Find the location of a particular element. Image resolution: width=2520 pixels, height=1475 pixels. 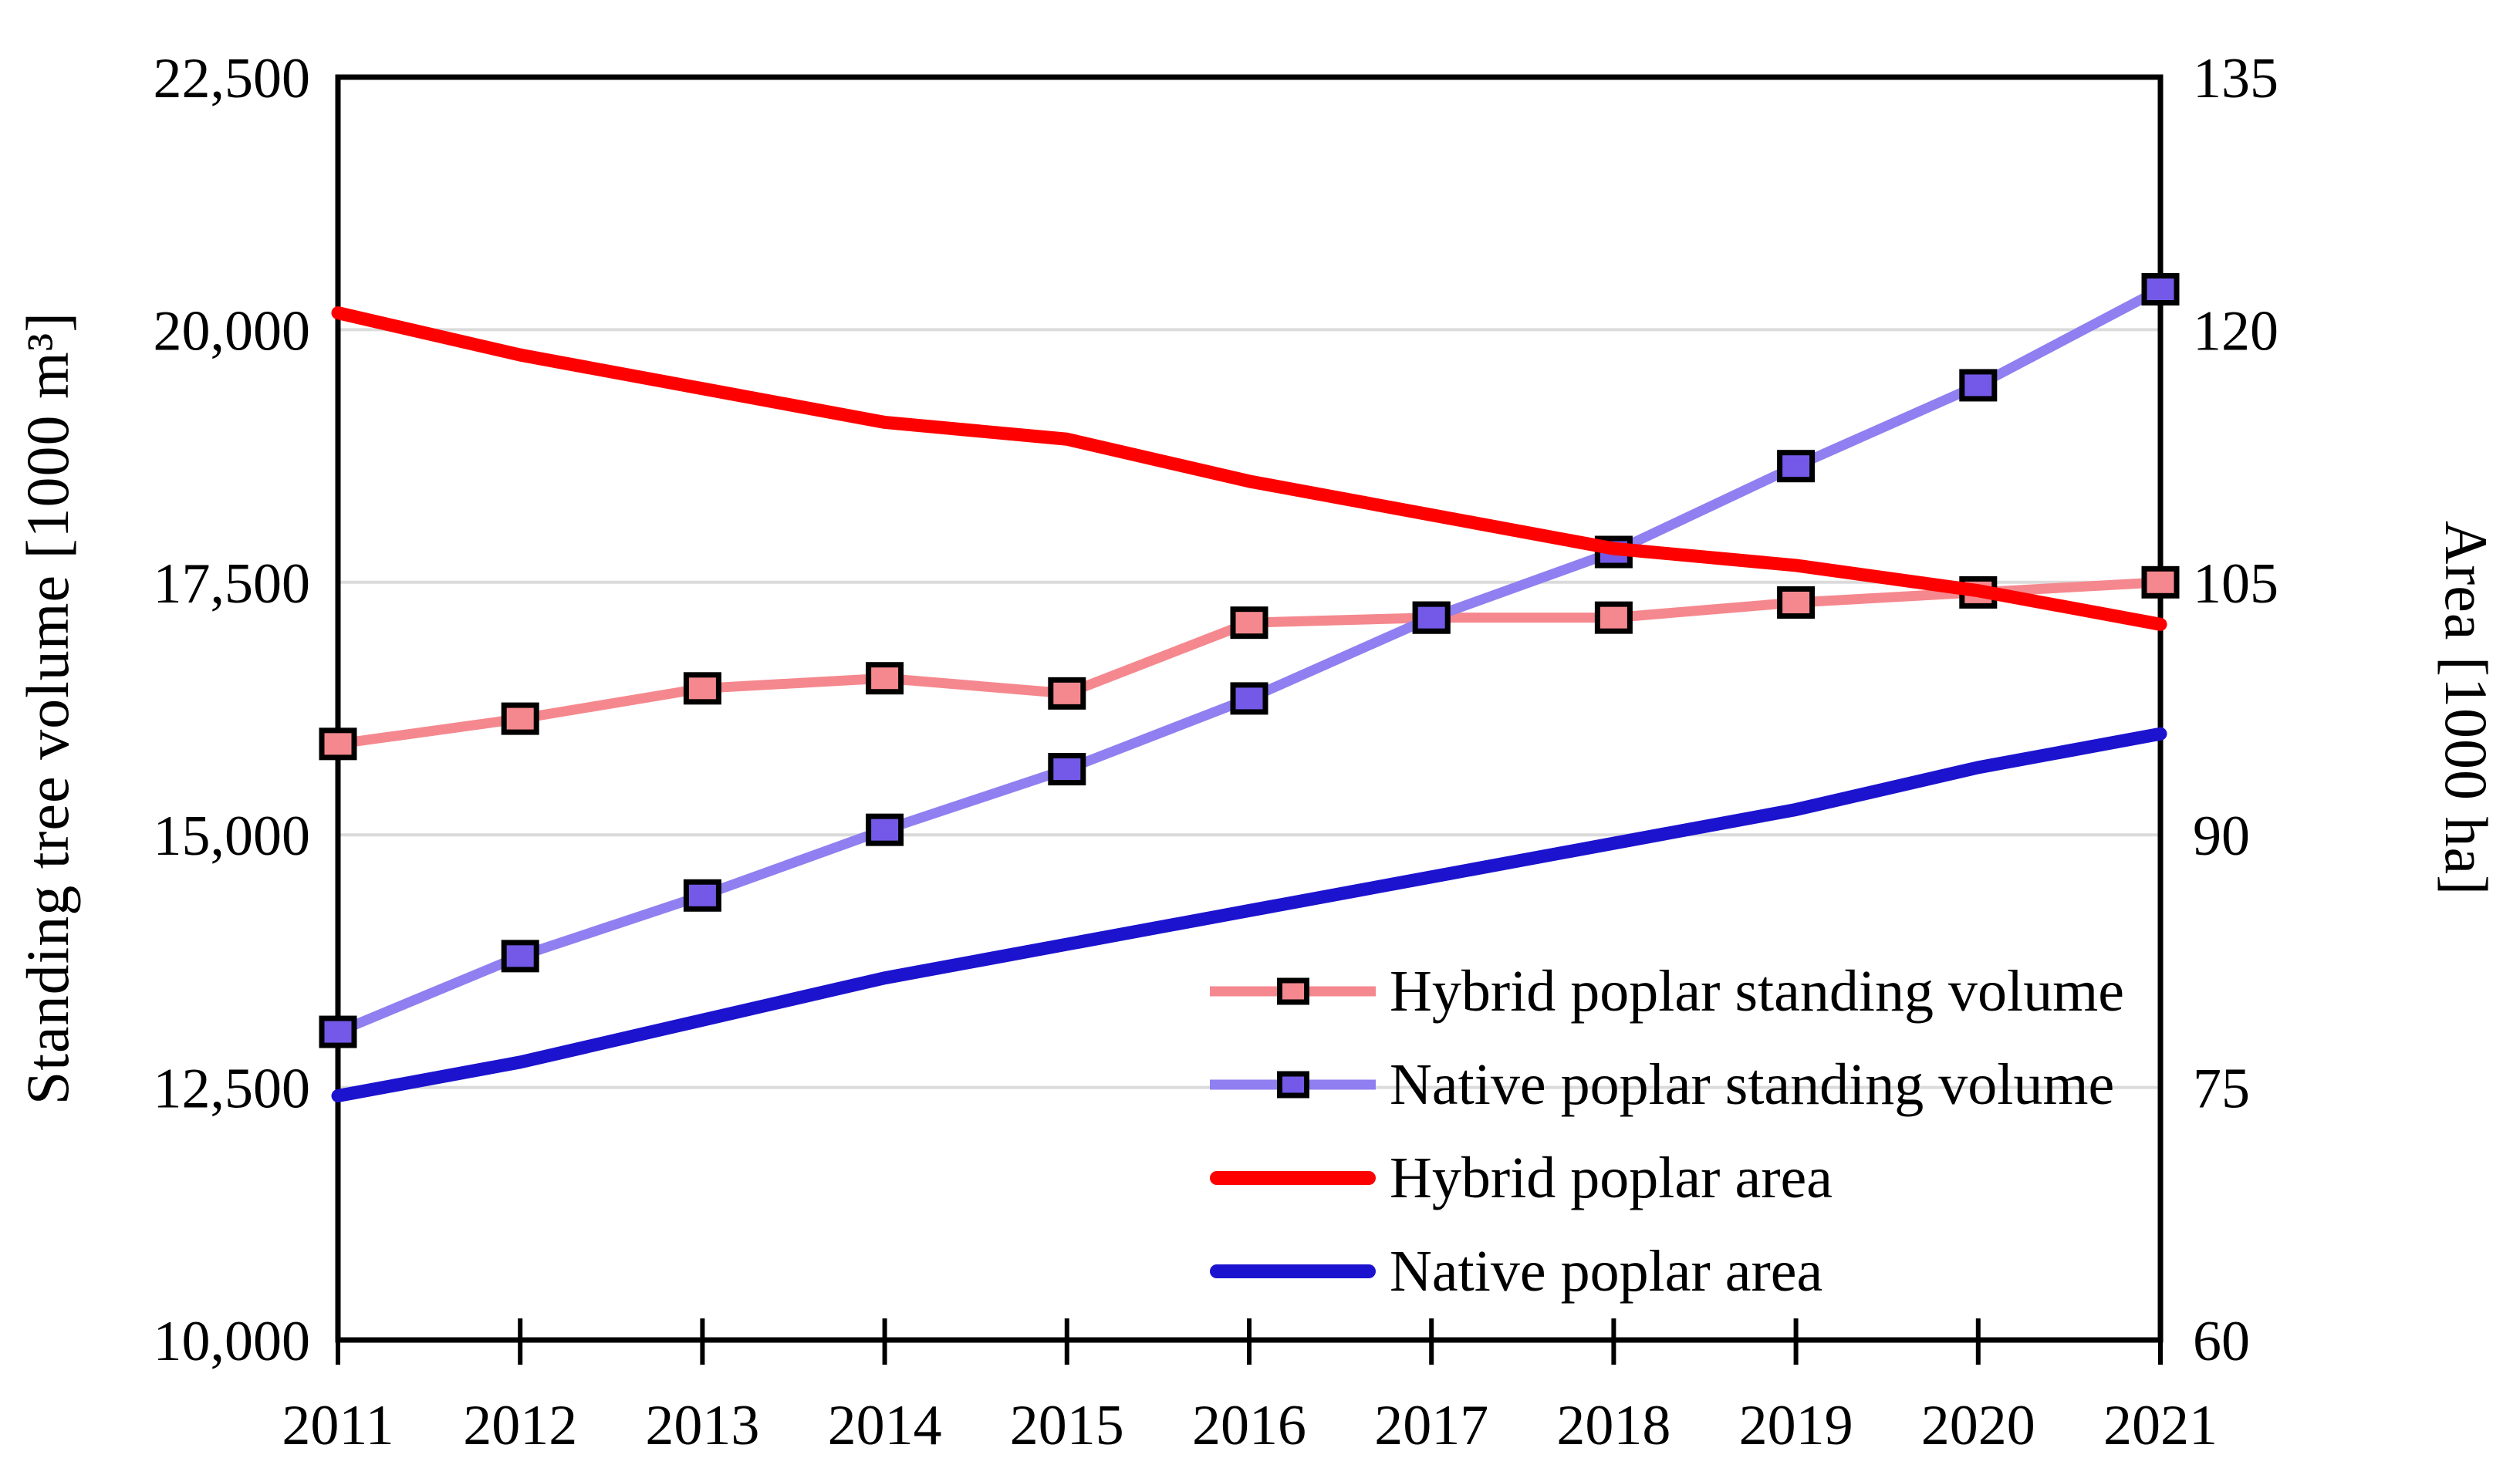

y-left-axis-title: Standing tree volume [1000 m³] is located at coordinates (47, 708).